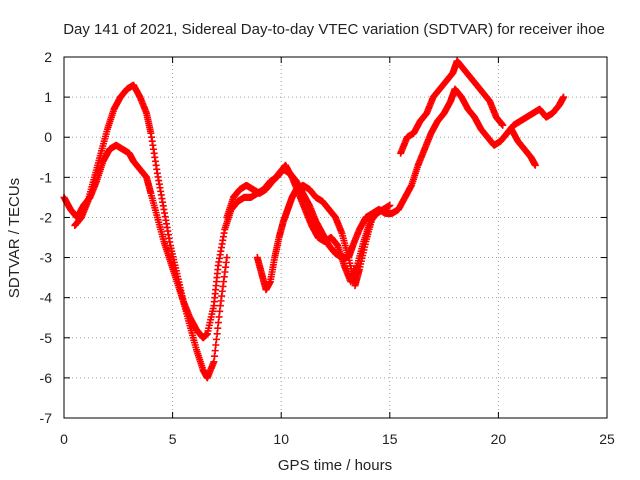  Describe the element at coordinates (46, 298) in the screenshot. I see `y-tick-label: -4` at that location.